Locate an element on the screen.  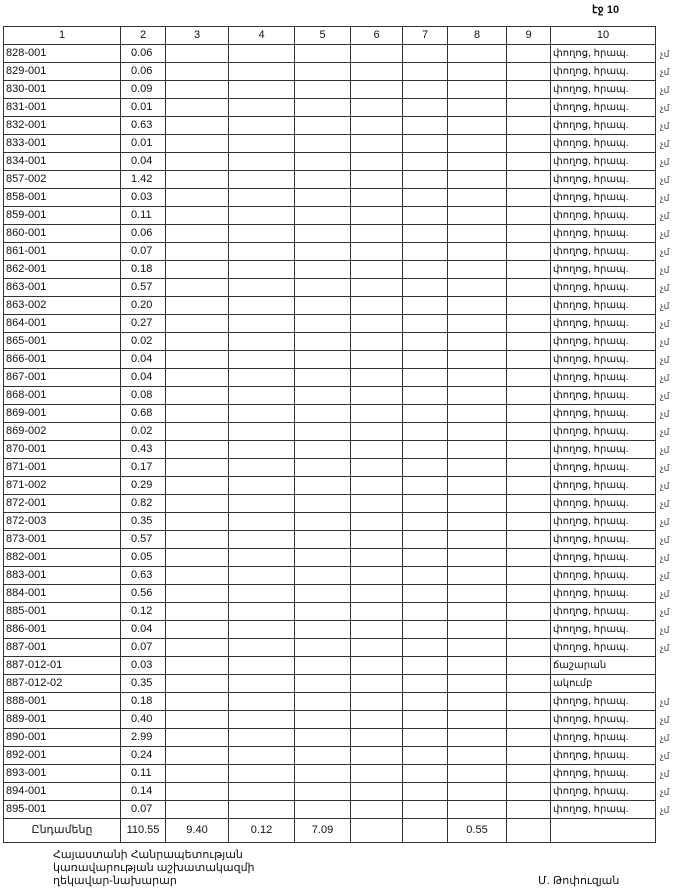
table-row: 895-001 0.07 փողոց, հրապ. is located at coordinates (329, 809).